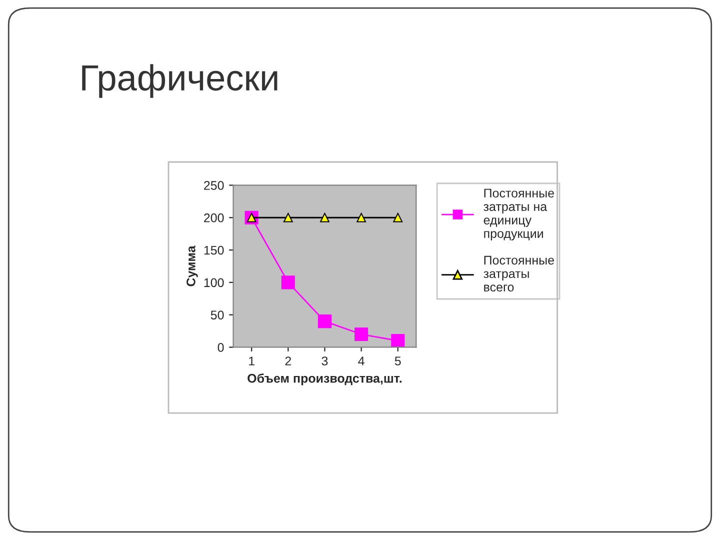 This screenshot has height=540, width=720. I want to click on x-axis-title: Объем производства,шт., so click(325, 379).